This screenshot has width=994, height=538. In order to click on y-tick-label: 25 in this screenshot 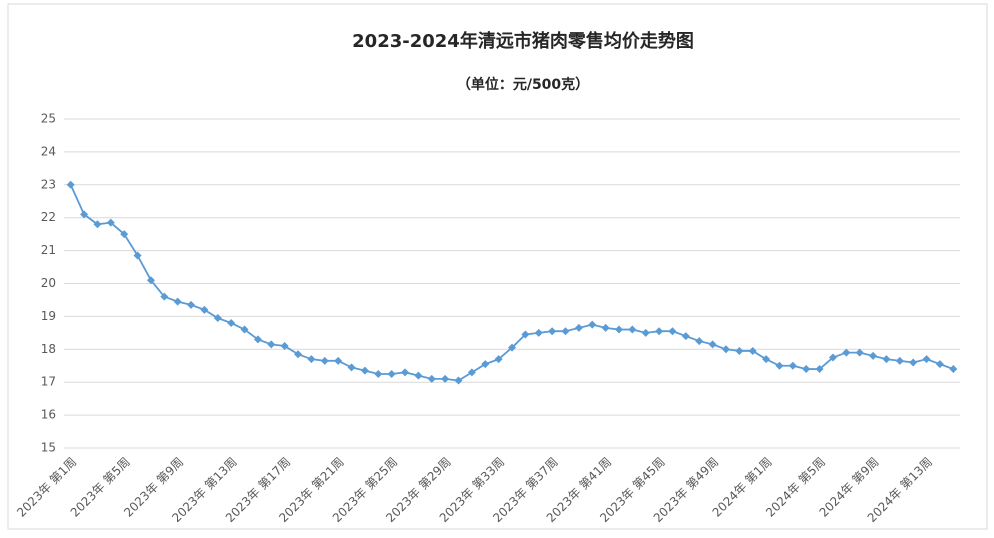, I will do `click(48, 119)`.